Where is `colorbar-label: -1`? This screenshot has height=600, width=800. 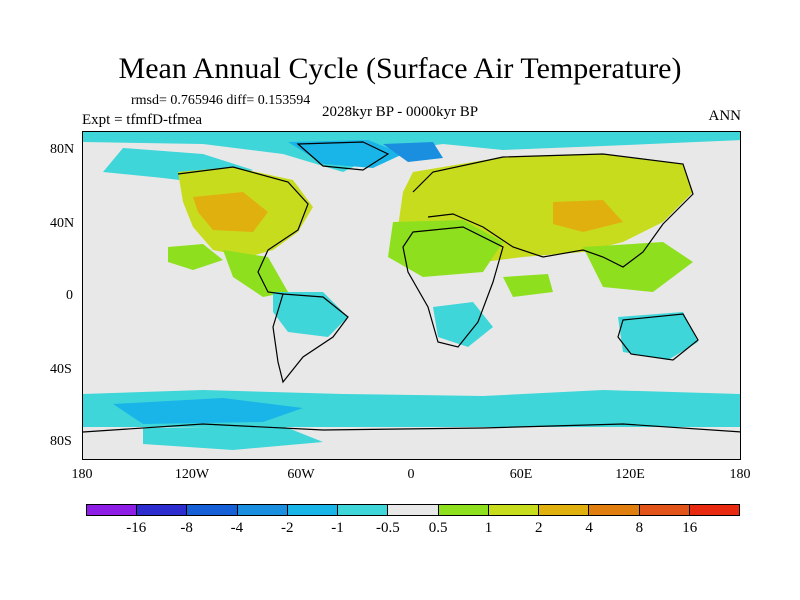
colorbar-label: -1 is located at coordinates (337, 528).